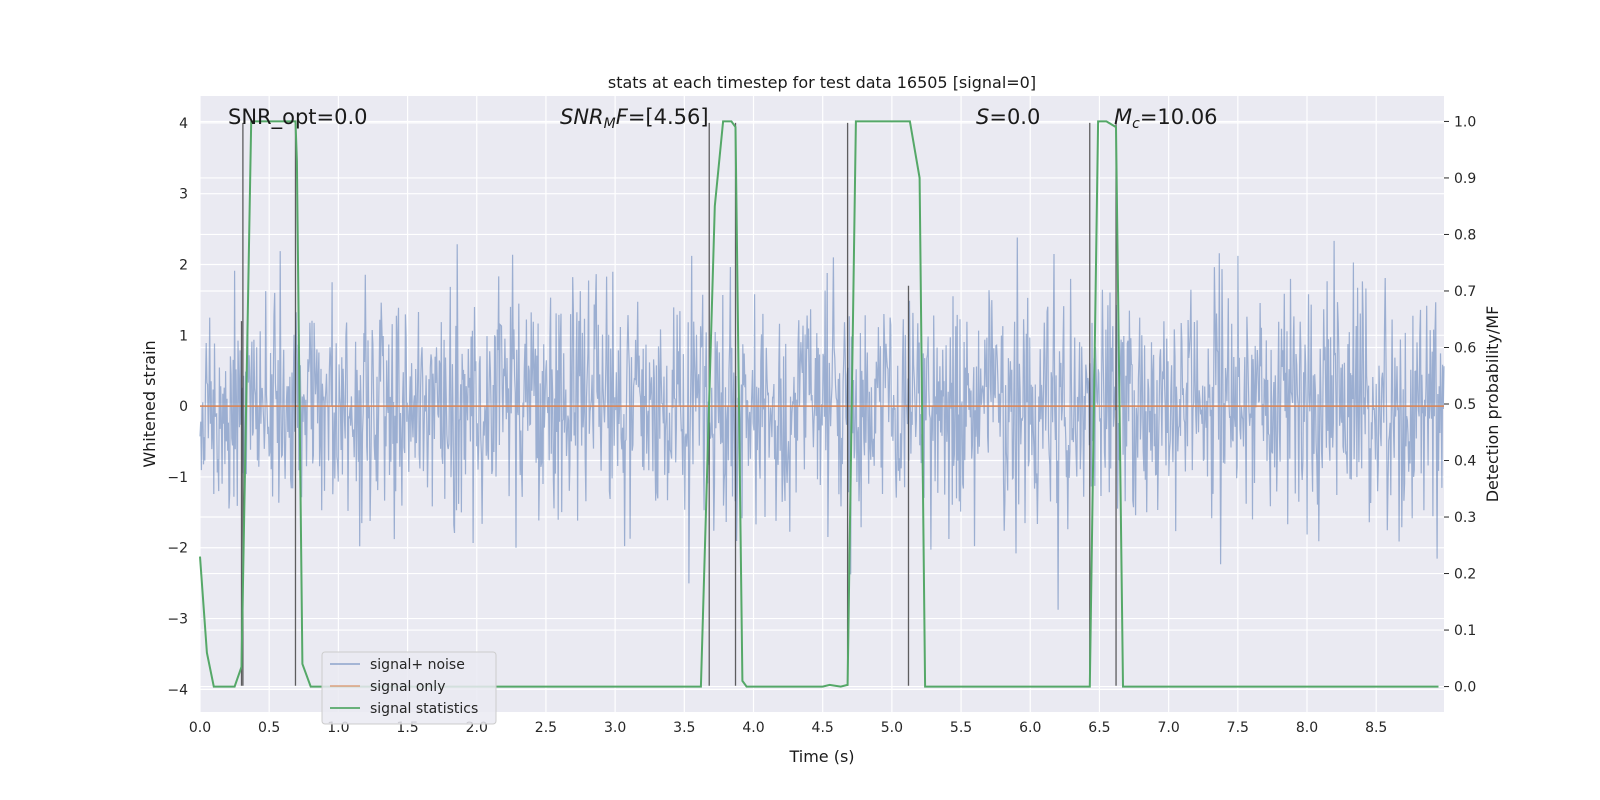  I want to click on x-tick-label: 6.0, so click(1030, 728).